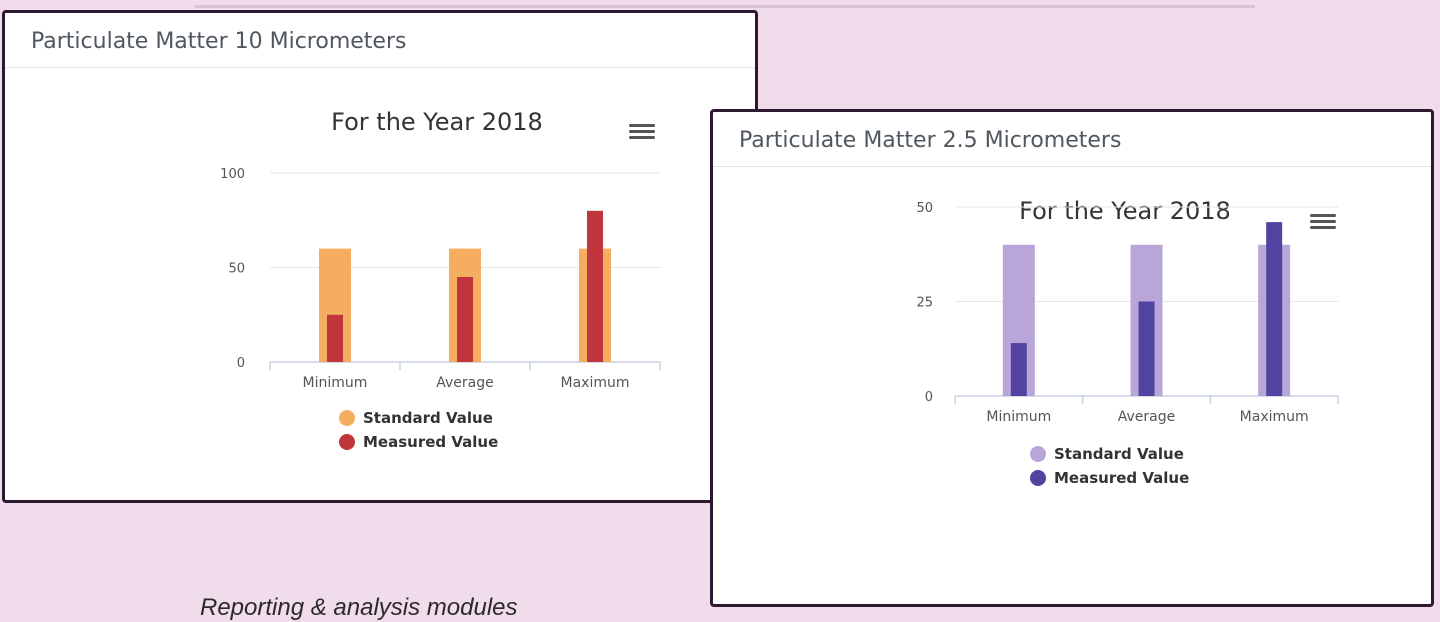  Describe the element at coordinates (380, 40) in the screenshot. I see `pm10-card-title: Particulate Matter 10 Micrometers` at that location.